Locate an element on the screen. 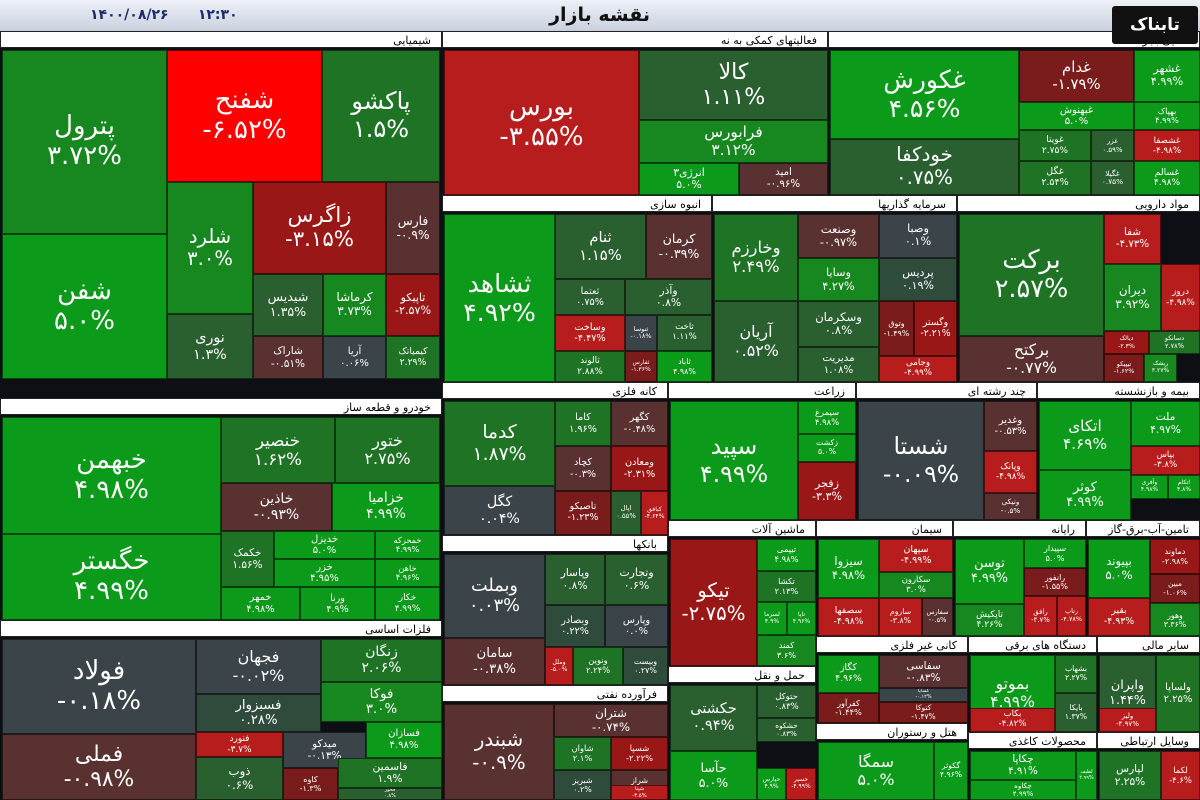 The image size is (1200, 800). stock-cell: سمگا ۵.۰% is located at coordinates (876, 771).